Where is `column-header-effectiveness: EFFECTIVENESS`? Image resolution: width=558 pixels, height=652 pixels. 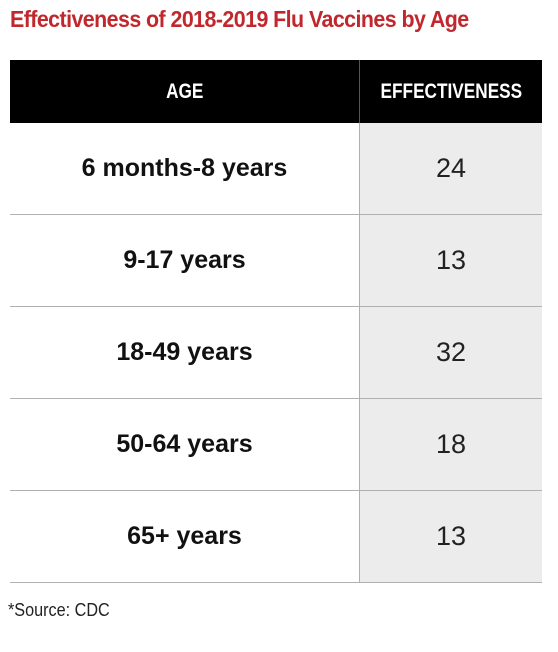
column-header-effectiveness: EFFECTIVENESS is located at coordinates (451, 91).